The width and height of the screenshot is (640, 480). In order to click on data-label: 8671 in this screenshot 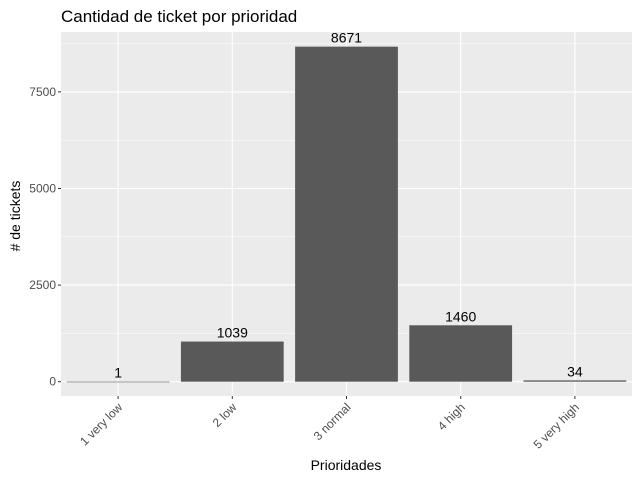, I will do `click(346, 38)`.